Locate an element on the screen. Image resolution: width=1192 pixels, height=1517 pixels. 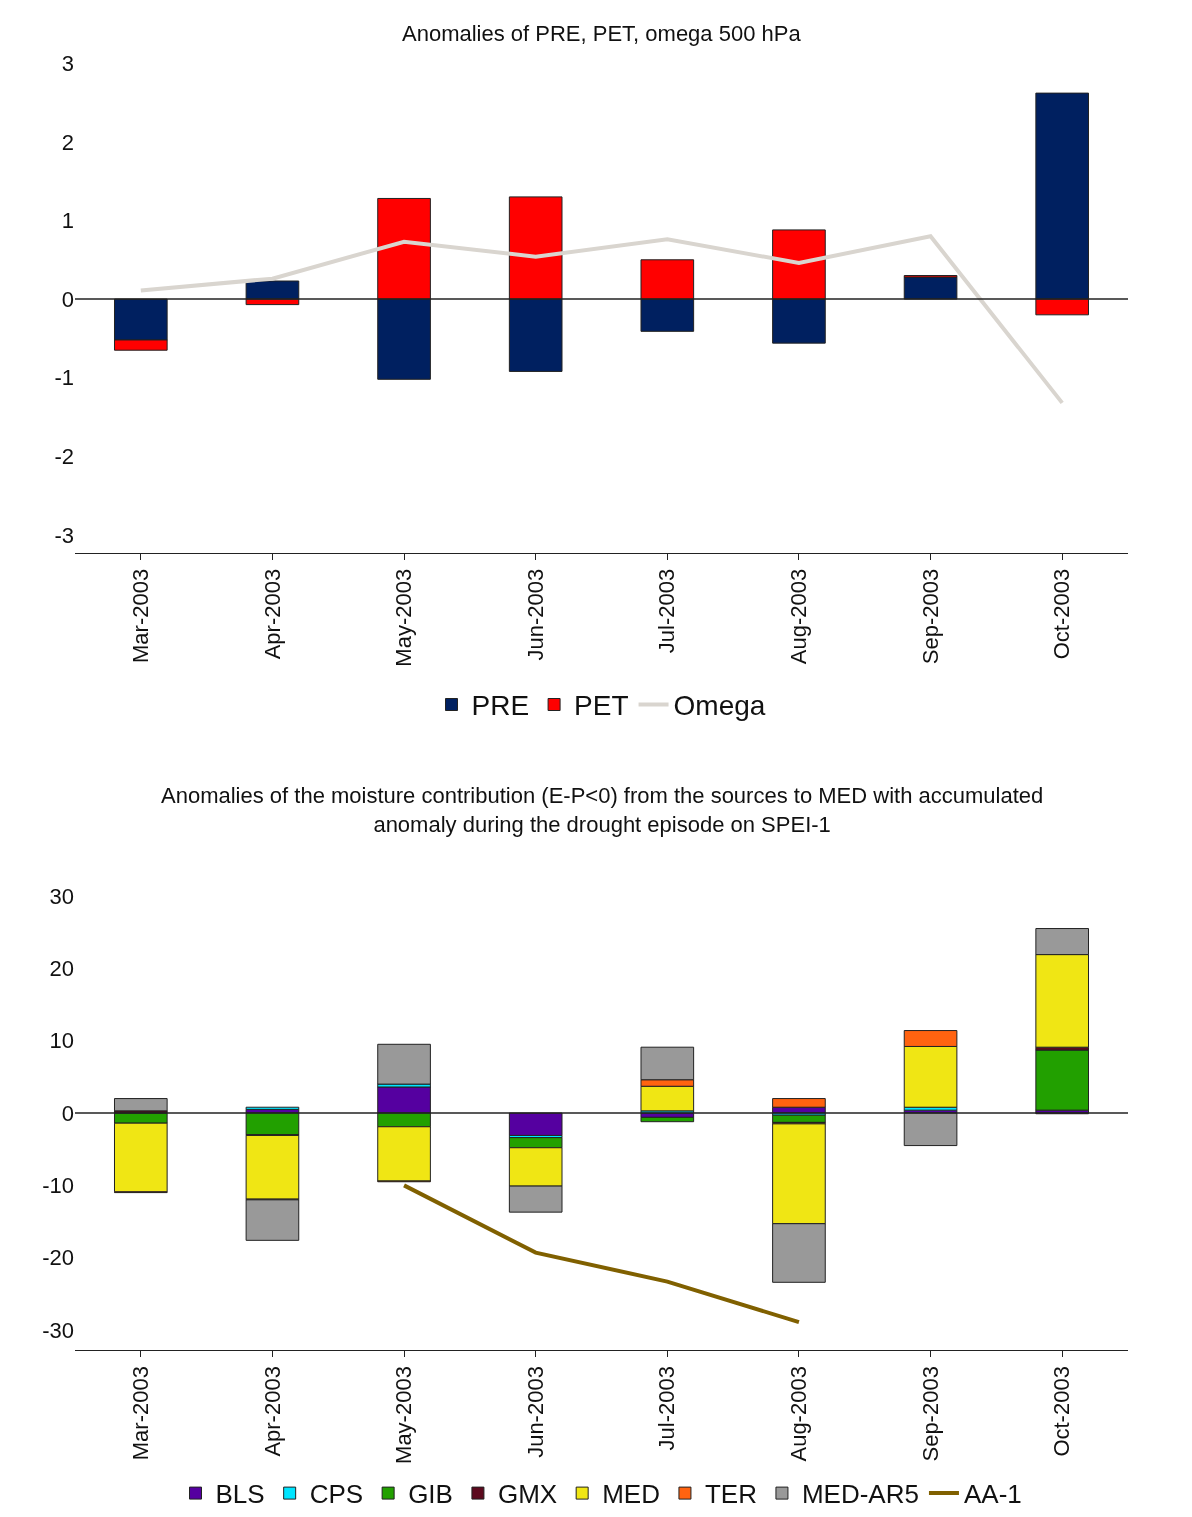
y-tick-label: 20 is located at coordinates (61, 969).